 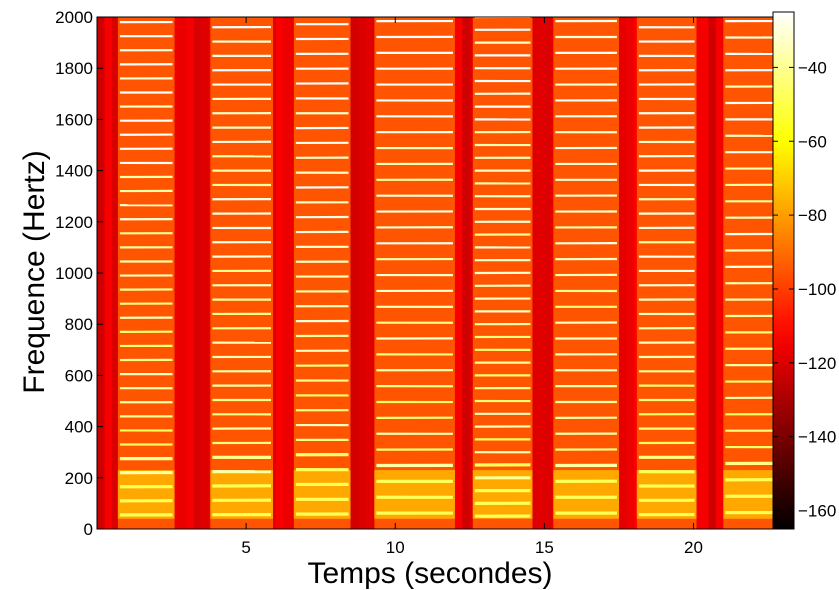 What do you see at coordinates (74, 119) in the screenshot?
I see `y-tick-label: 1600` at bounding box center [74, 119].